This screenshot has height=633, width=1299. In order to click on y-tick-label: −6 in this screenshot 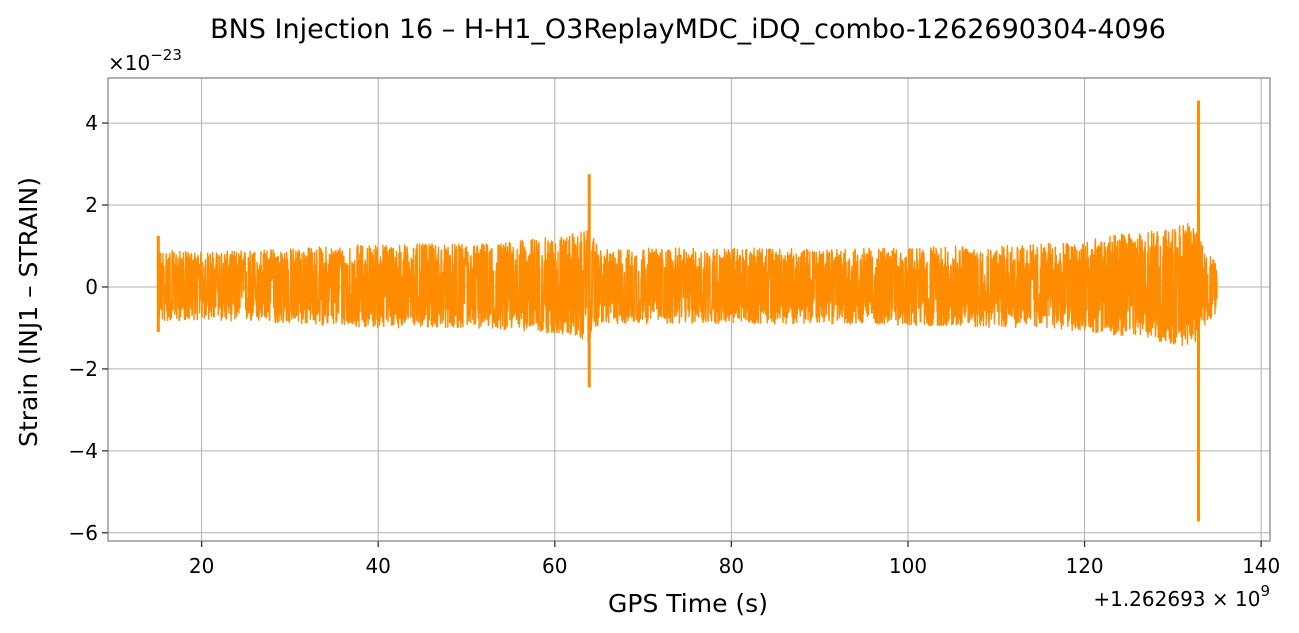, I will do `click(83, 533)`.